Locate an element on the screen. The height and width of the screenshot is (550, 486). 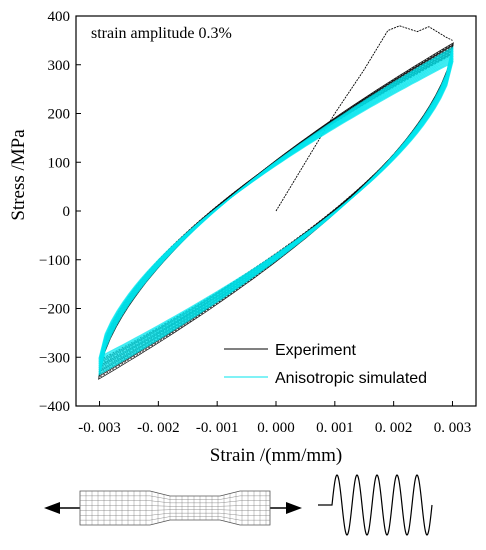
experiment-initial-loading is located at coordinates (364, 118).